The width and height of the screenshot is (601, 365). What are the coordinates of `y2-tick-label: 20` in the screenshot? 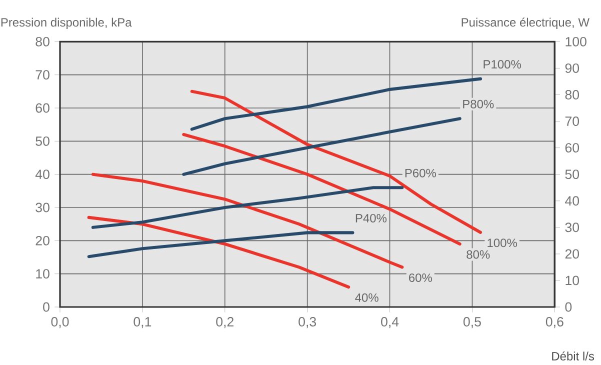 It's located at (572, 254).